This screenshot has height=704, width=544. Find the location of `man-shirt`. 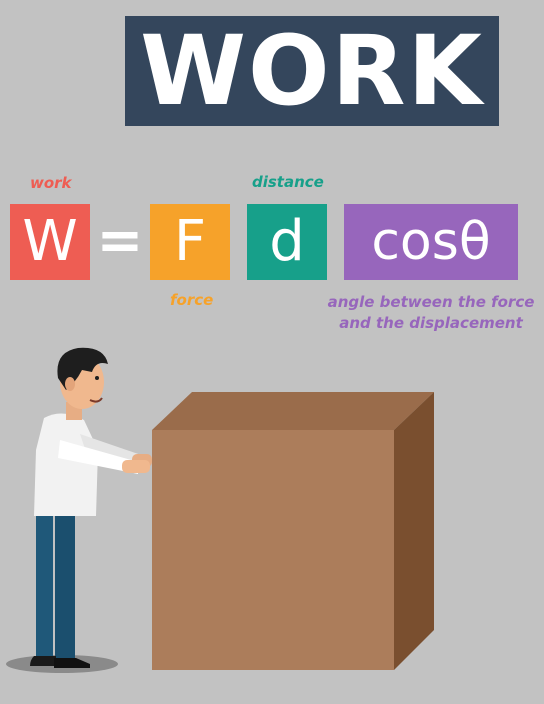

man-shirt is located at coordinates (66, 464).